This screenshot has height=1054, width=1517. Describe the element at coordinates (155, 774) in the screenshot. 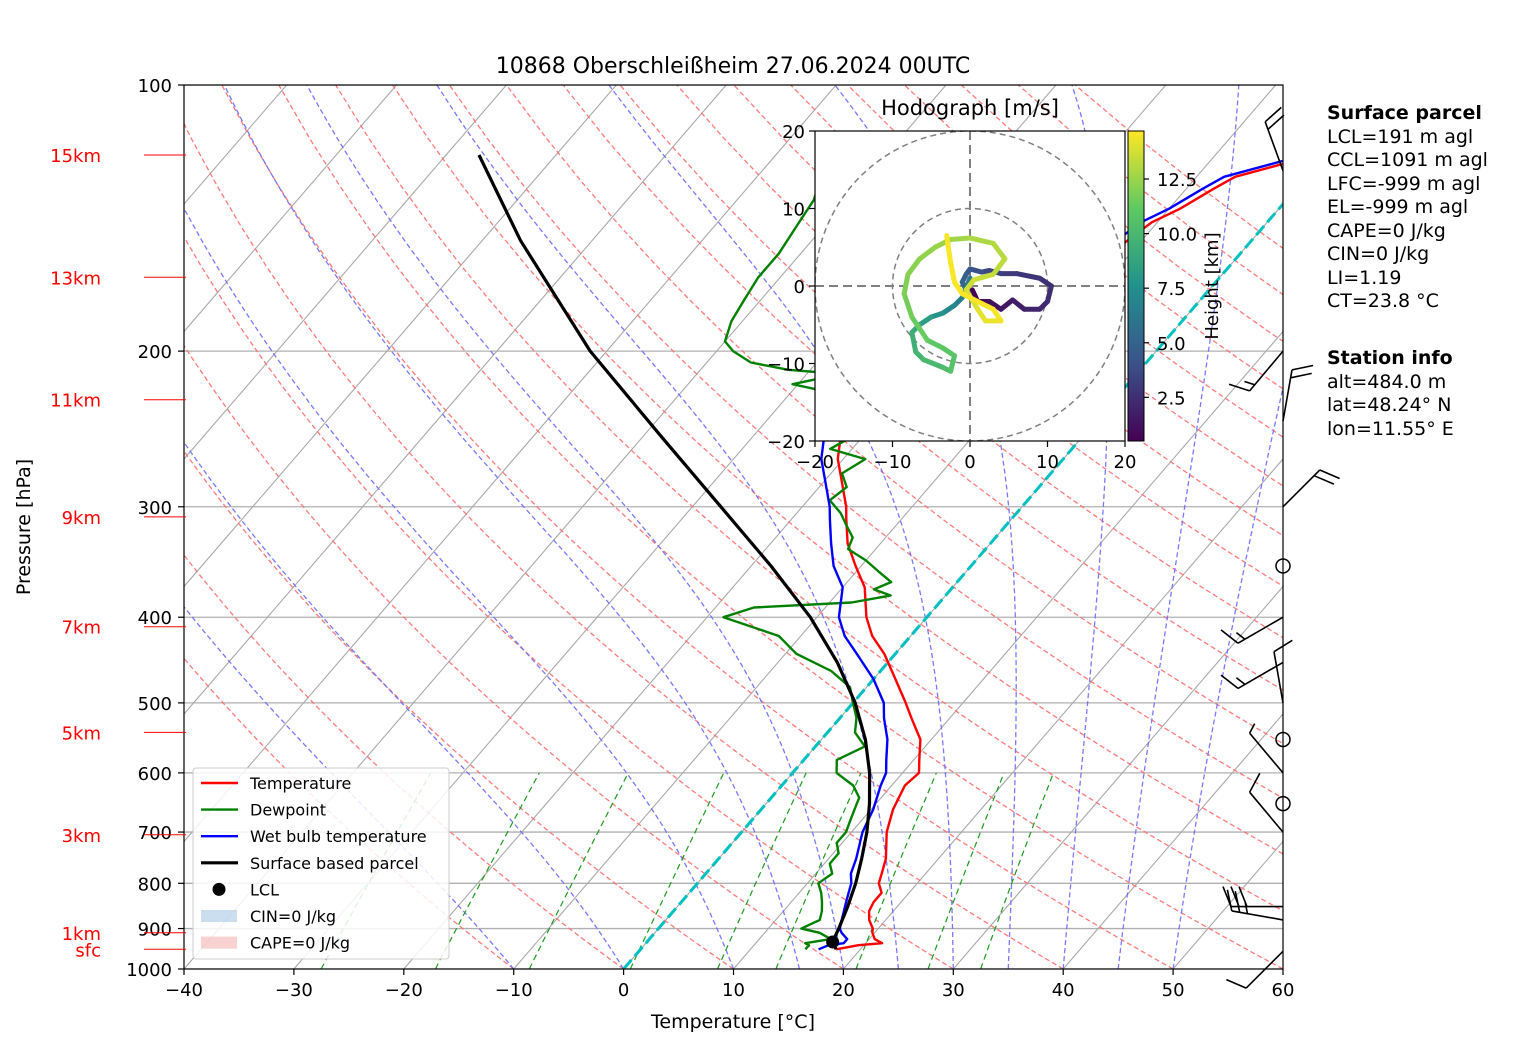

I see `y-tick-label: 600` at that location.